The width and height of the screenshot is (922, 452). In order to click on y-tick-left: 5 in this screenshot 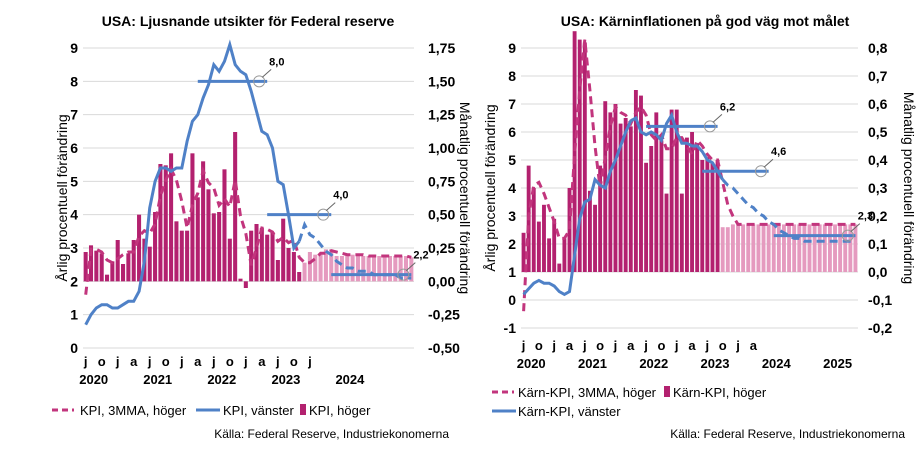, I will do `click(512, 160)`.